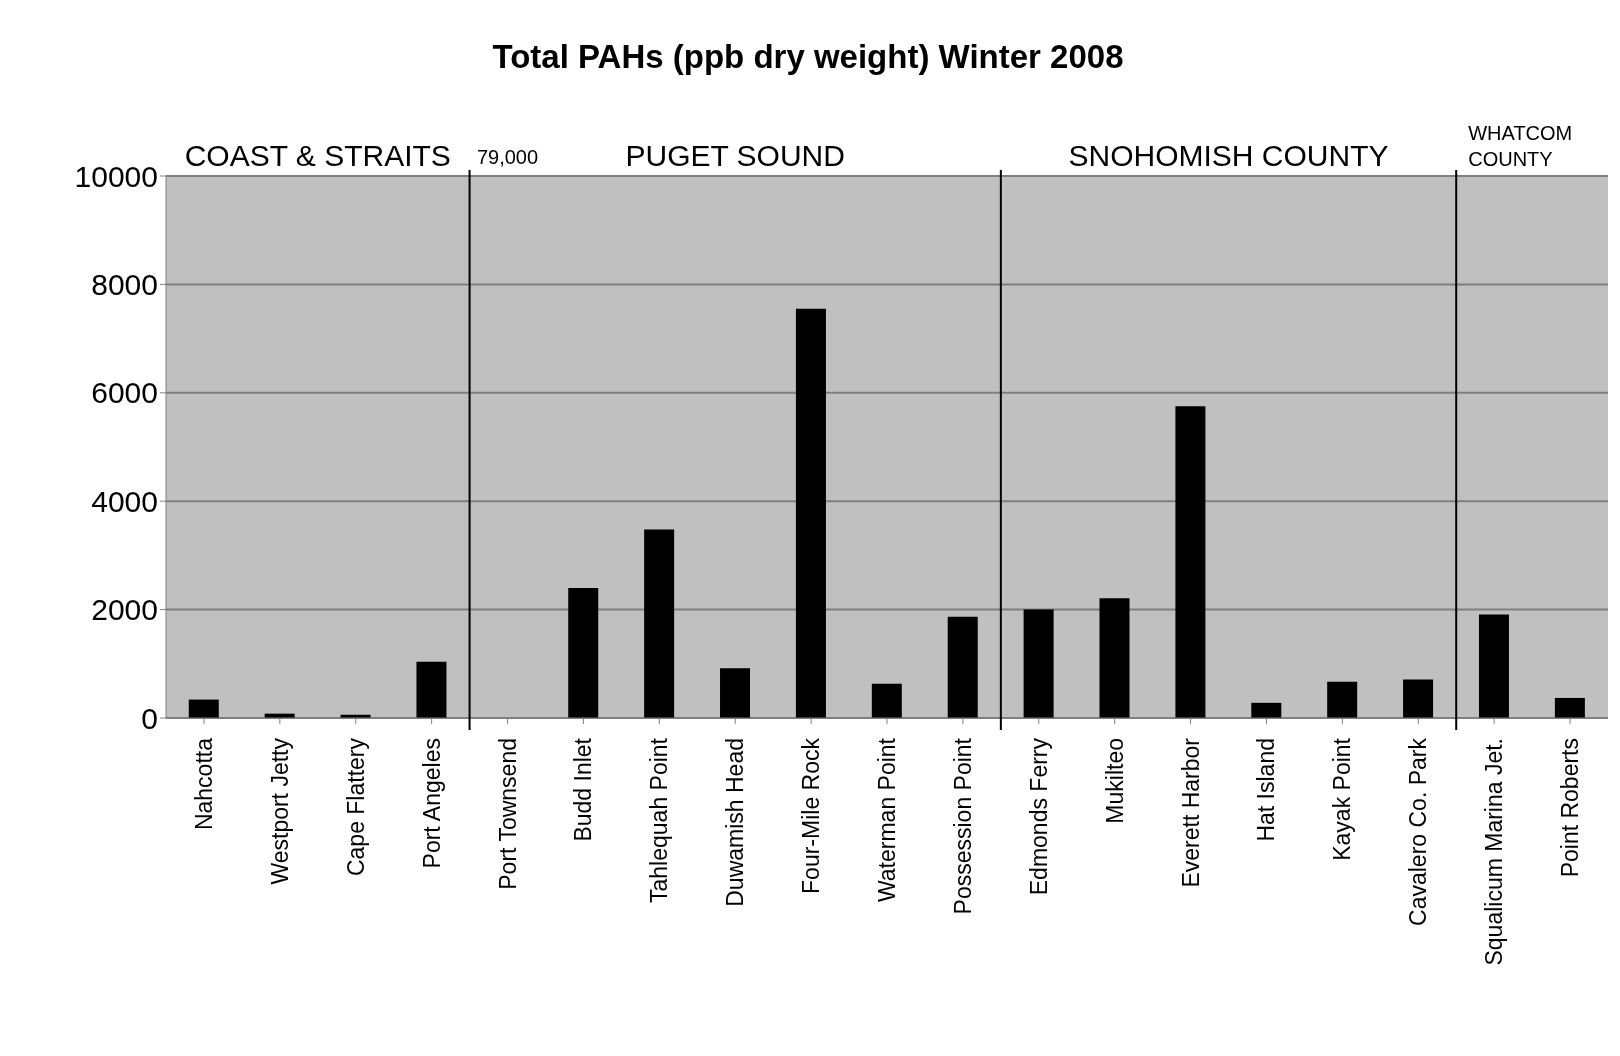 The image size is (1620, 1056). What do you see at coordinates (124, 610) in the screenshot?
I see `y-tick-label: 2000` at bounding box center [124, 610].